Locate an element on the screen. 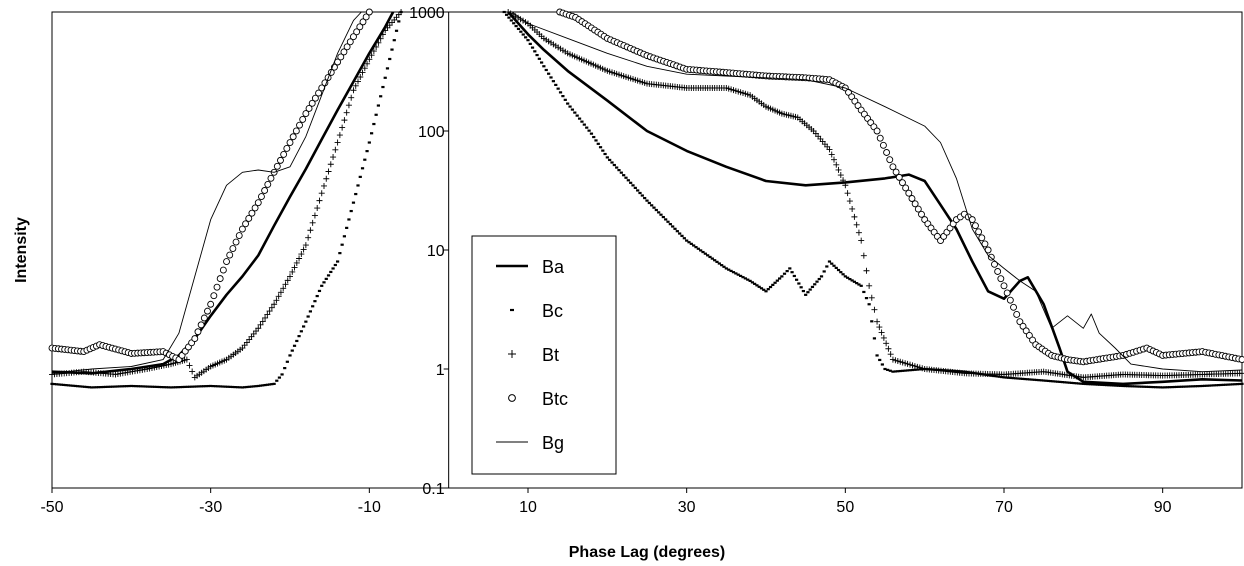 The width and height of the screenshot is (1244, 566). legend-label: Btc is located at coordinates (555, 399).